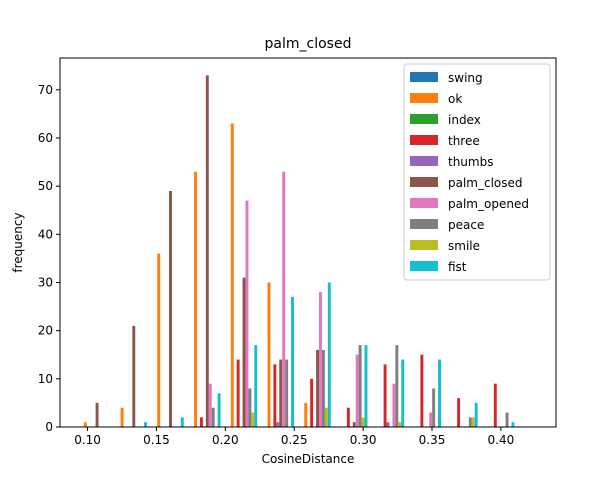 The image size is (600, 480). I want to click on x-tick-label: 0.10, so click(87, 440).